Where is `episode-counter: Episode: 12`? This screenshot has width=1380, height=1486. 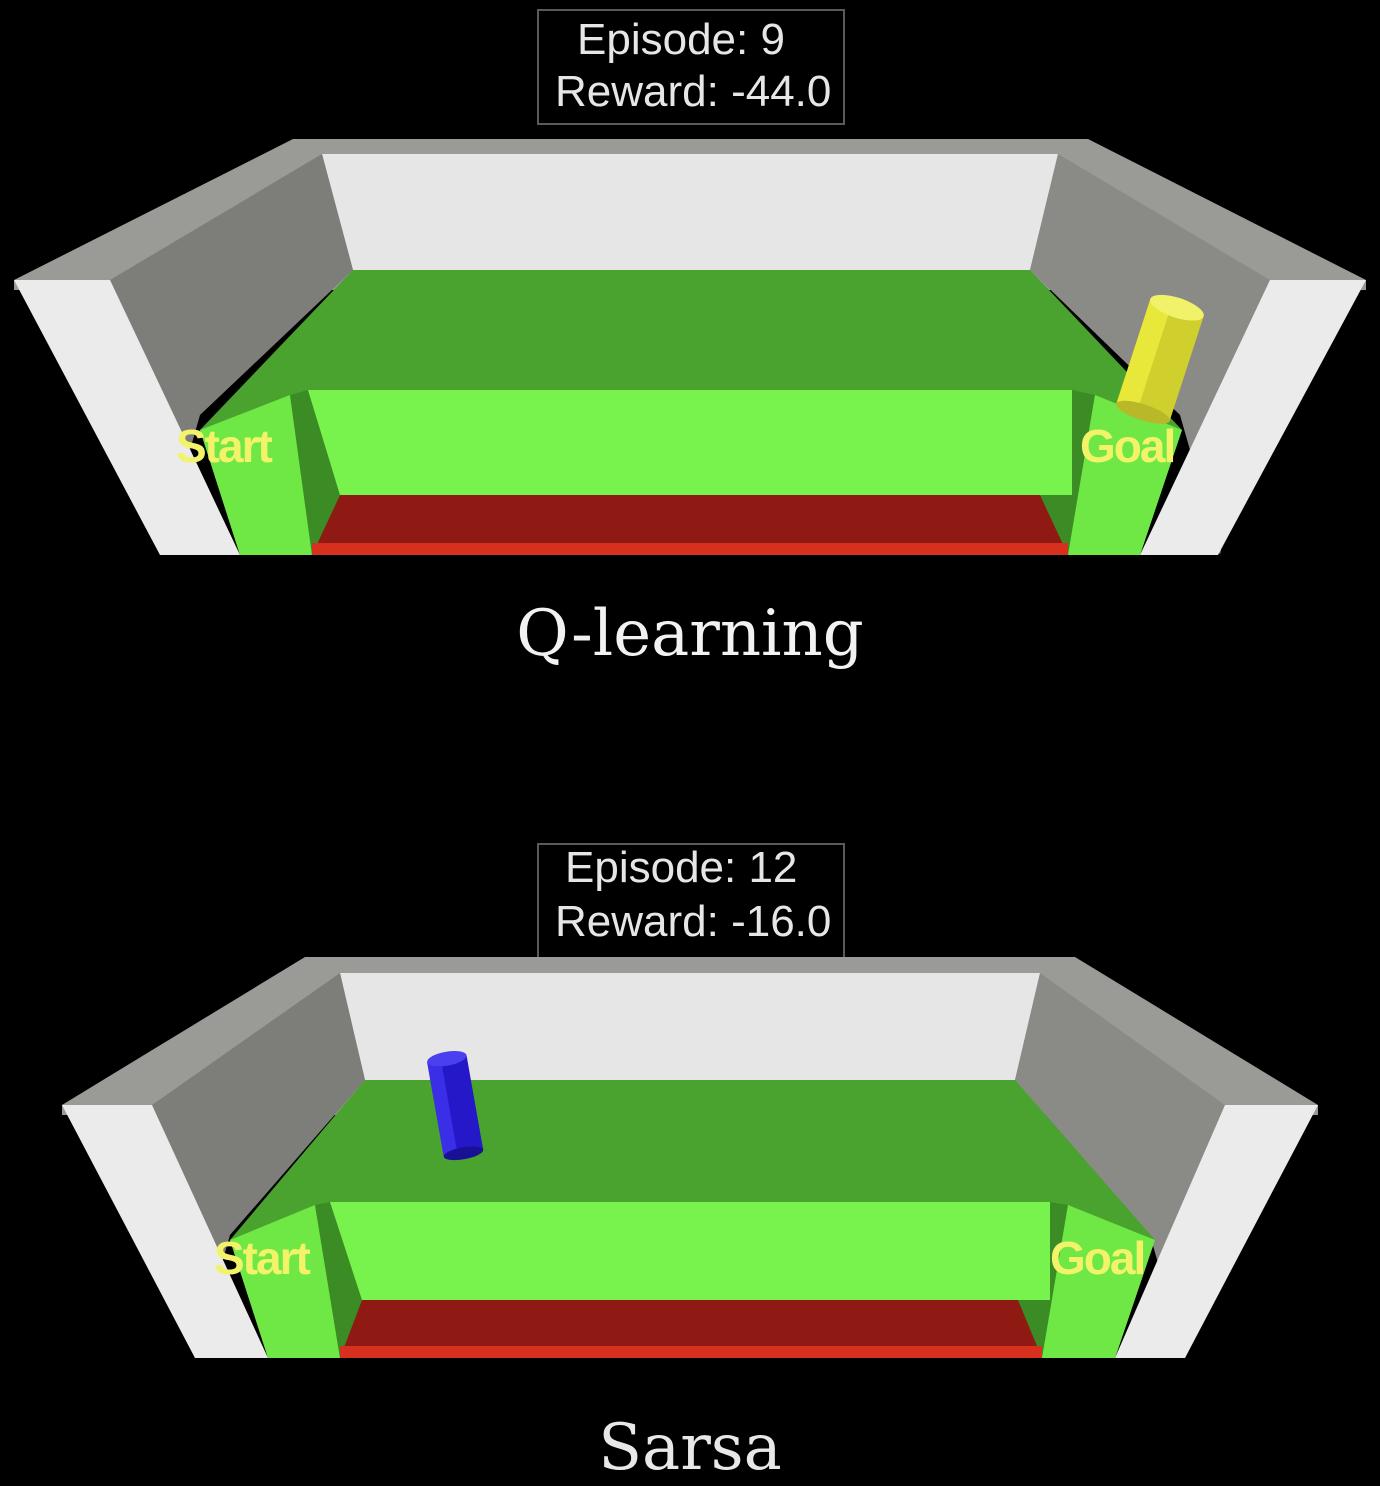 episode-counter: Episode: 12 is located at coordinates (681, 867).